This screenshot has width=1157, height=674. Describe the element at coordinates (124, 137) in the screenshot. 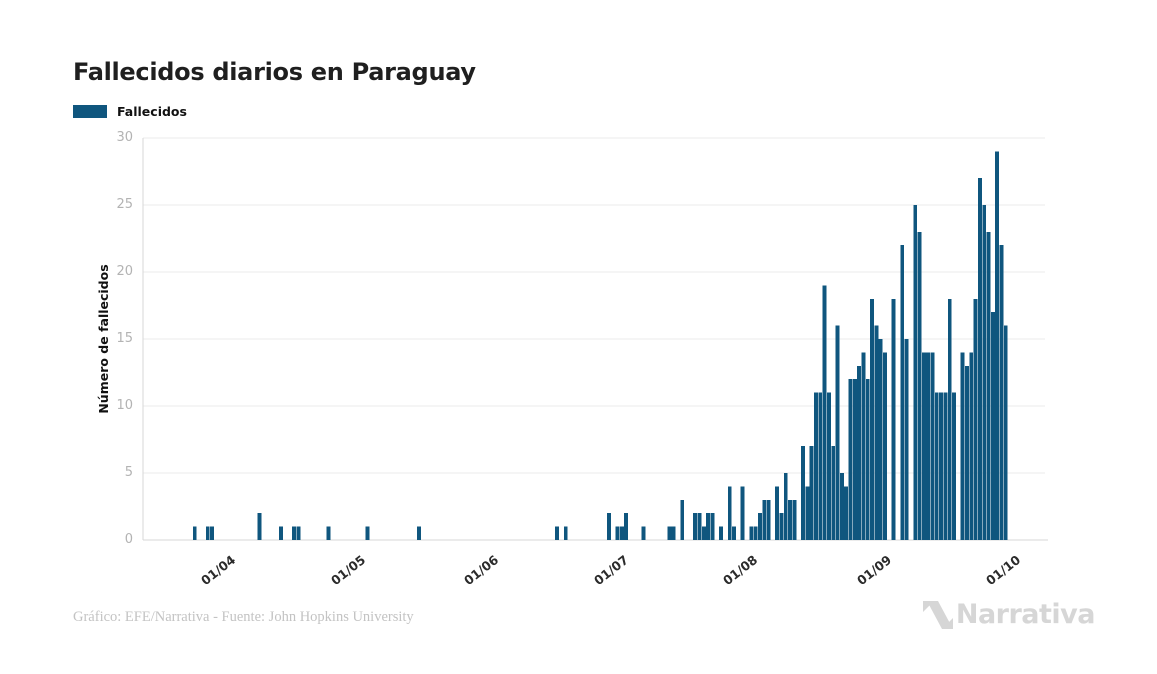

I see `y-tick-label: 30` at that location.